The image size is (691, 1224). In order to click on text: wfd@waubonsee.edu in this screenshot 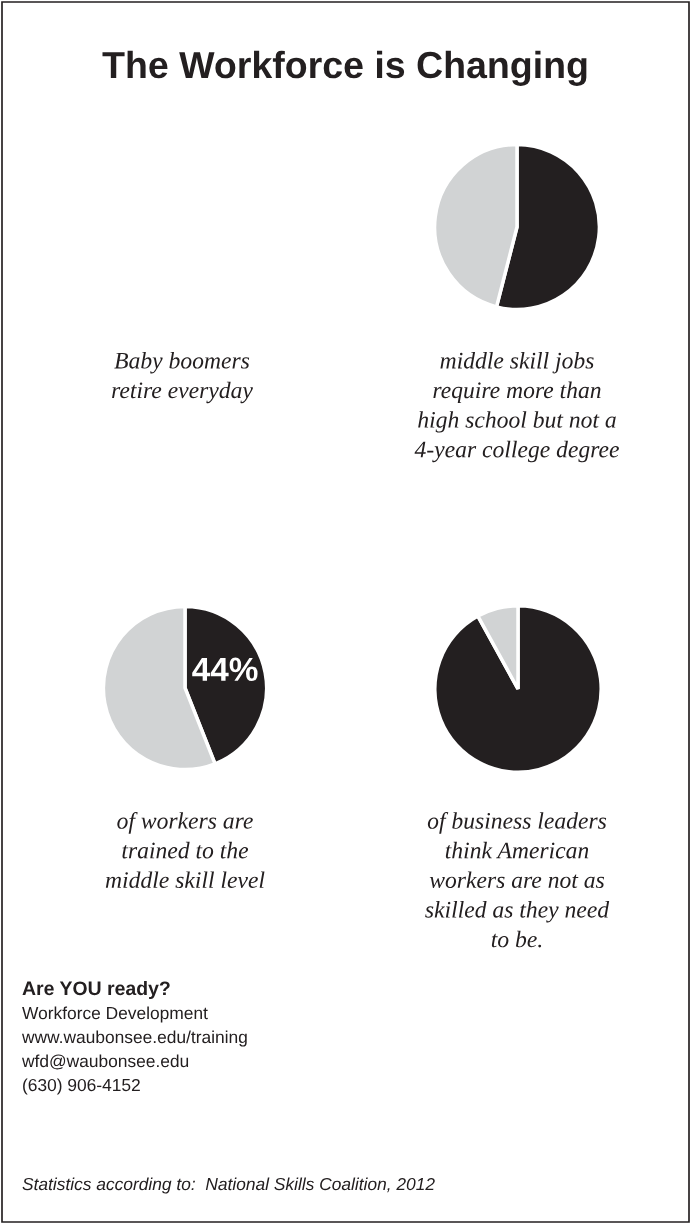, I will do `click(105, 1062)`.